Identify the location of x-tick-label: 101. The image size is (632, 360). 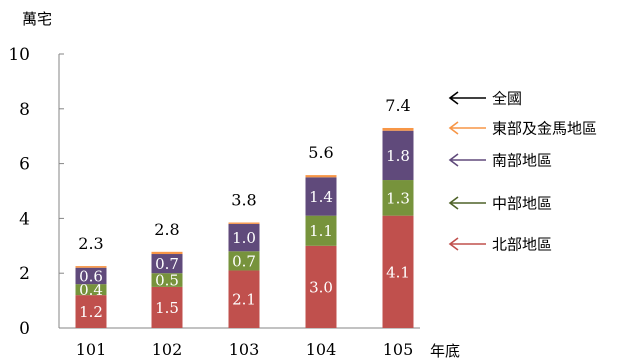
(91, 349).